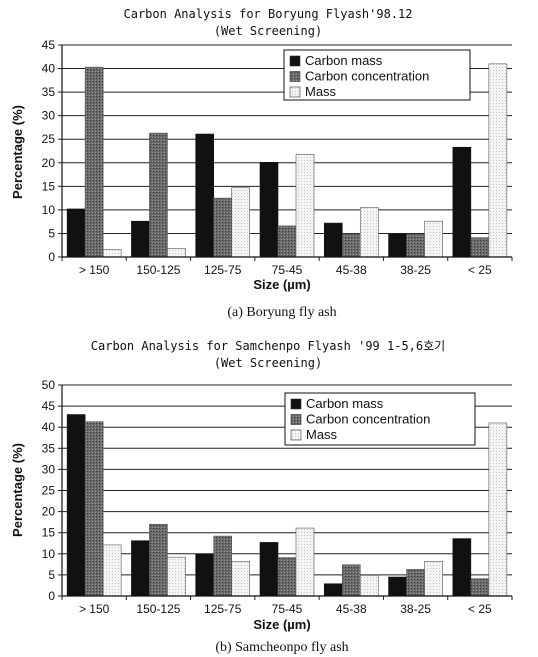  Describe the element at coordinates (368, 419) in the screenshot. I see `chart-b-legend-label: Carbon concentration` at that location.